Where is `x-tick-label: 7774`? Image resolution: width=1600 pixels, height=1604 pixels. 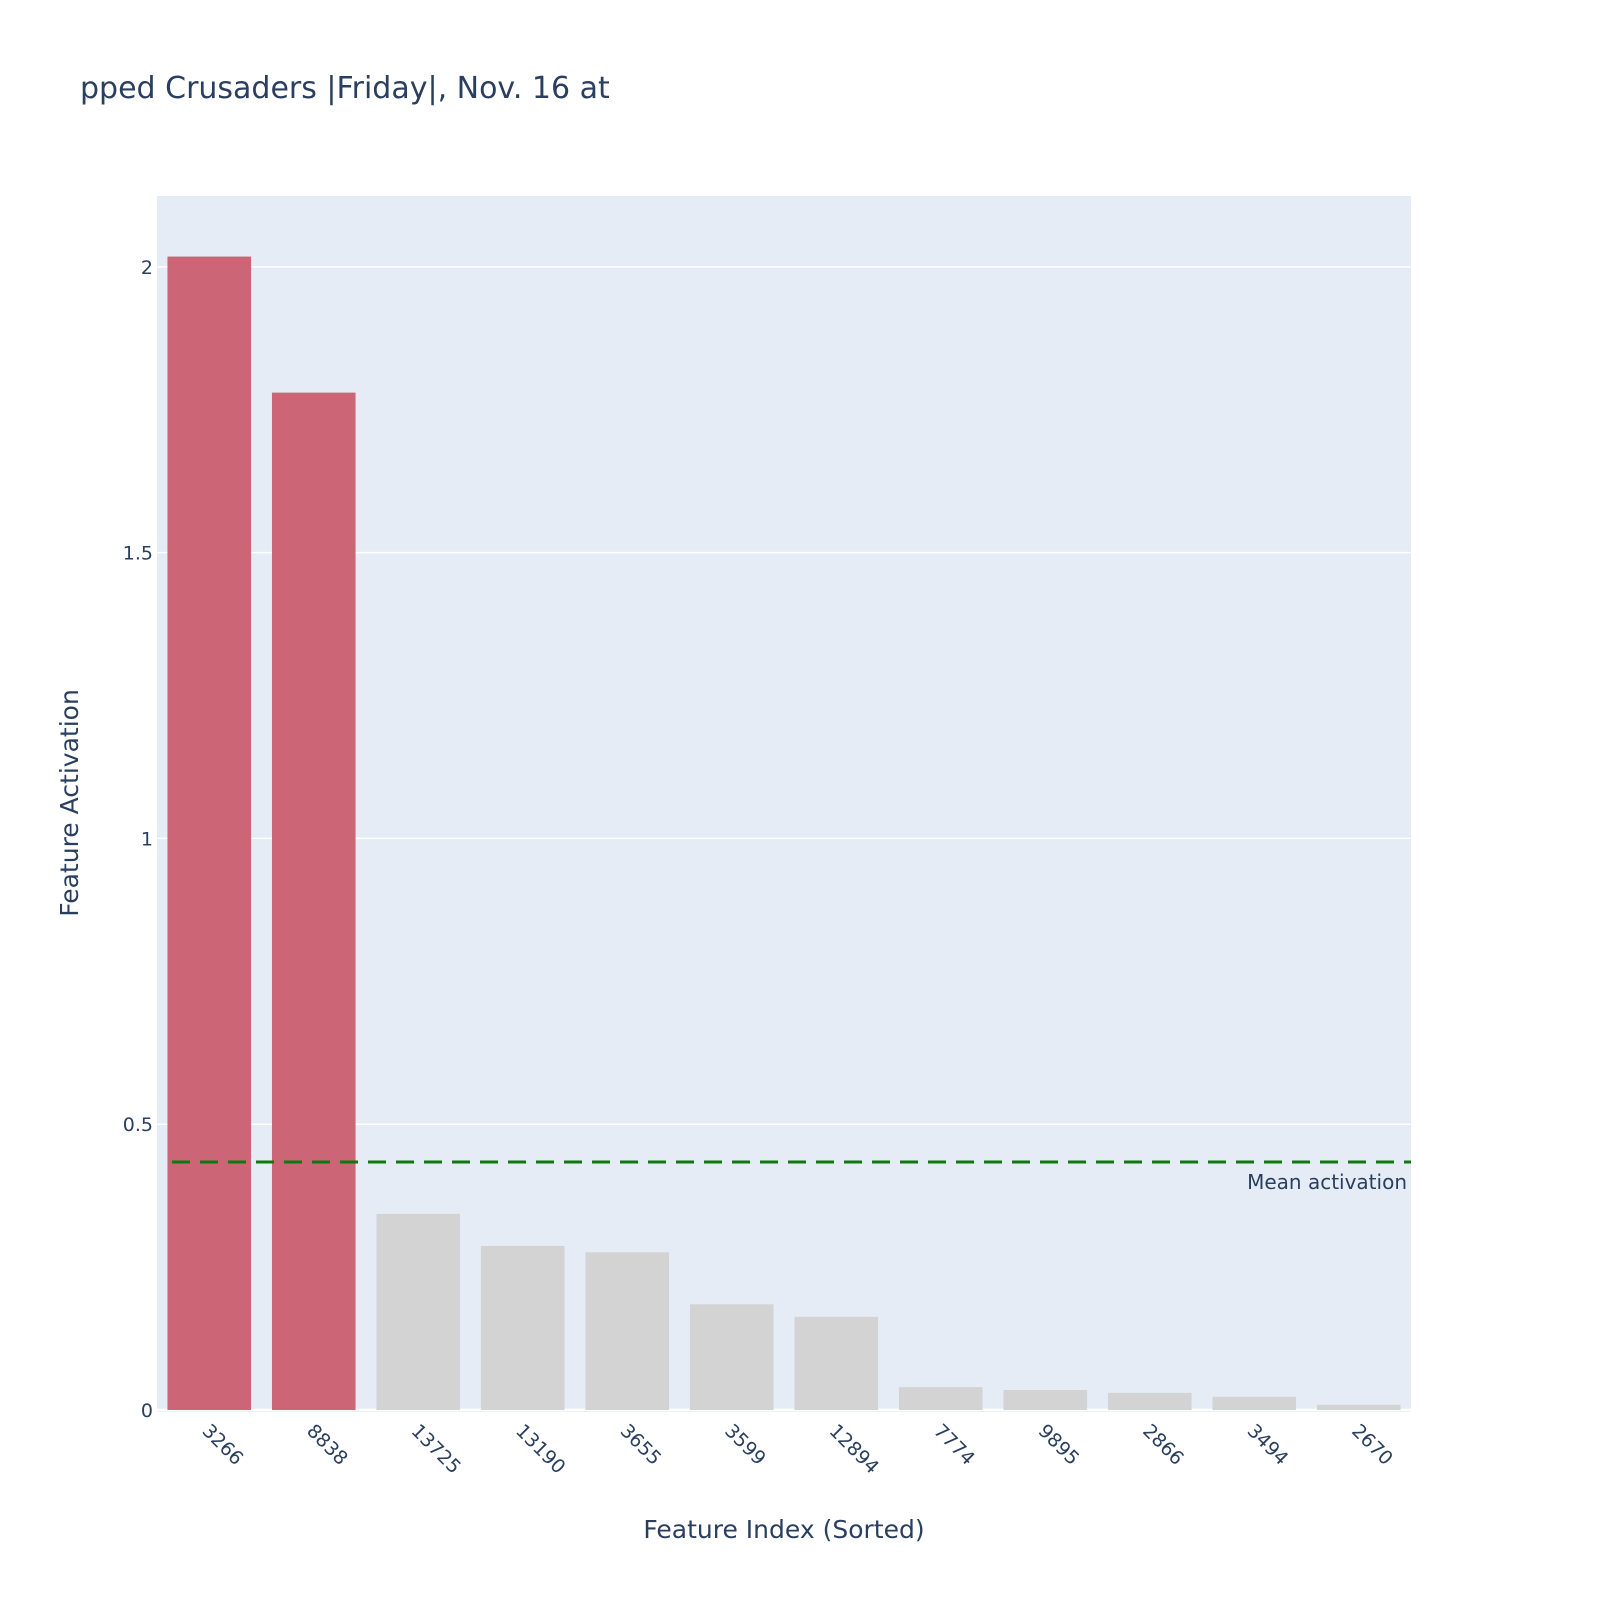 x-tick-label: 7774 is located at coordinates (954, 1445).